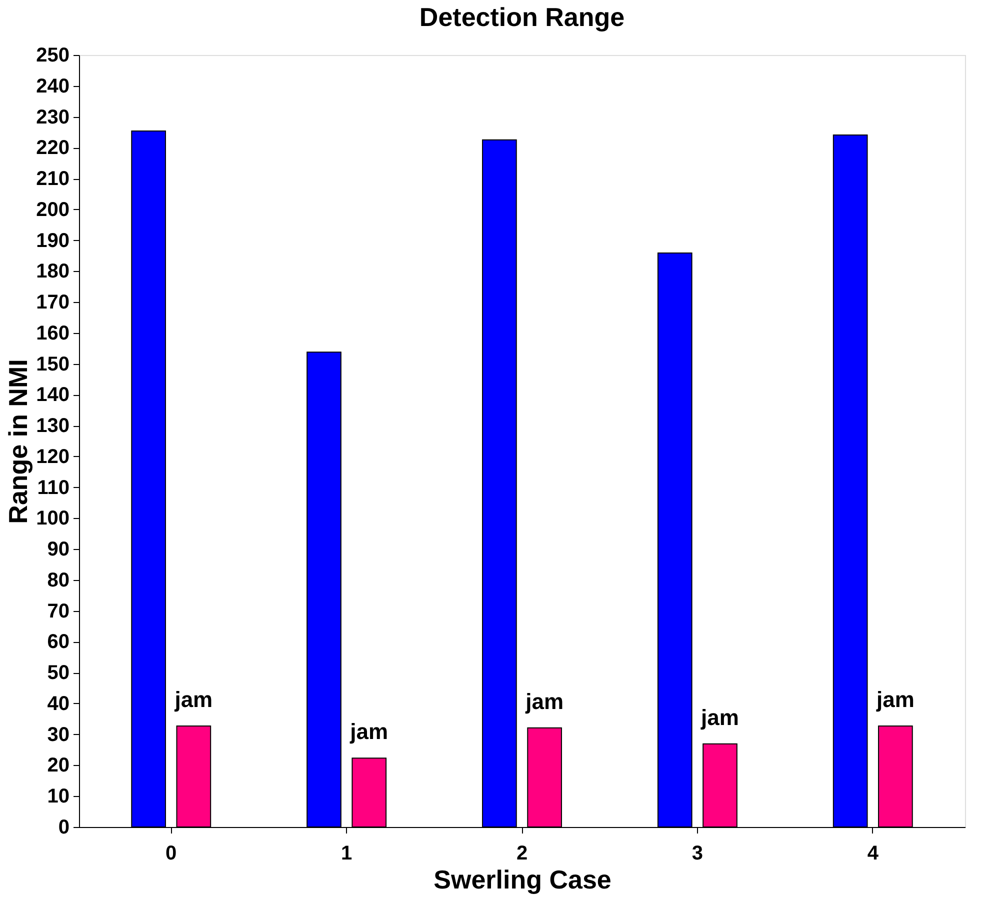  What do you see at coordinates (58, 797) in the screenshot?
I see `y-tick-label: 10` at bounding box center [58, 797].